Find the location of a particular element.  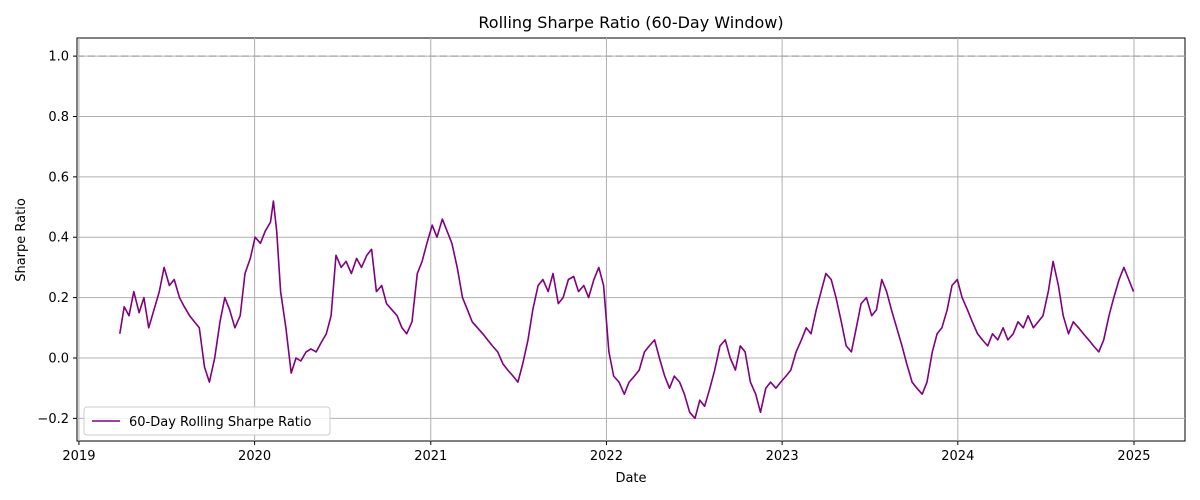

x-tick-label: 2022 is located at coordinates (606, 456).